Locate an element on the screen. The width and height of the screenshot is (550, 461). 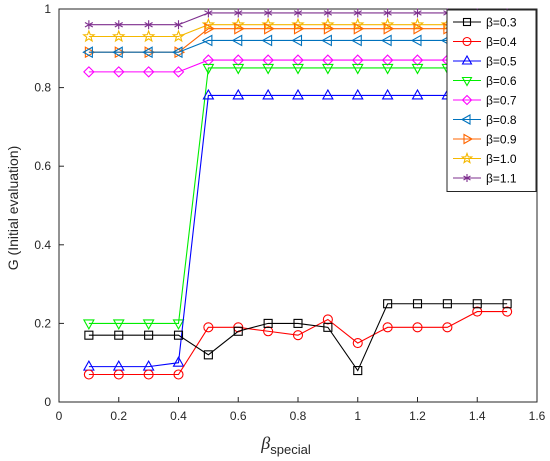
x-tick-label: 1.6 is located at coordinates (537, 416).